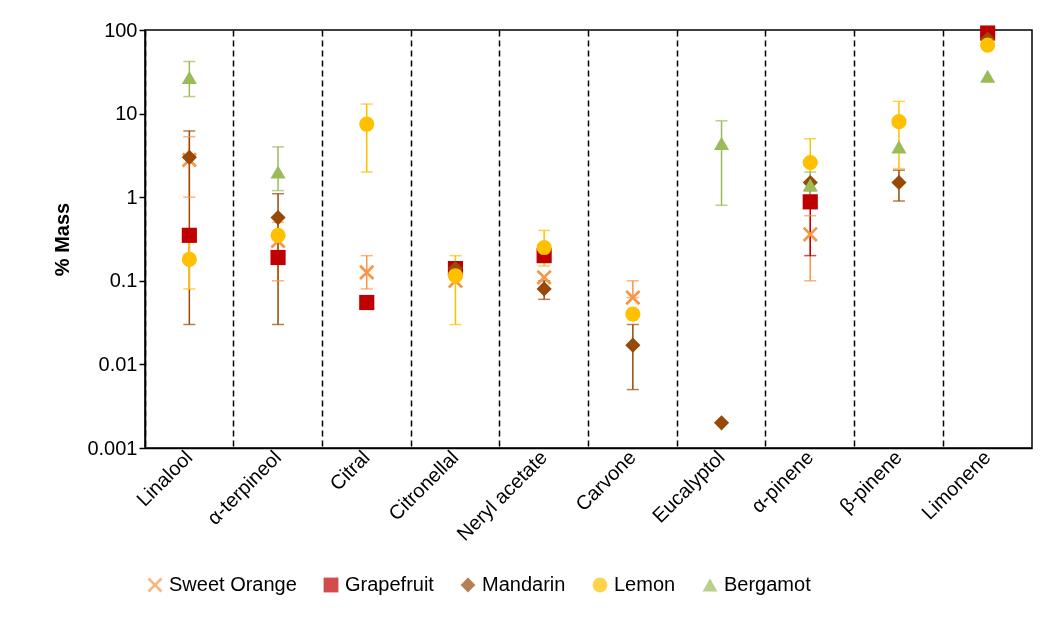  I want to click on y-axis-title: % Mass, so click(62, 239).